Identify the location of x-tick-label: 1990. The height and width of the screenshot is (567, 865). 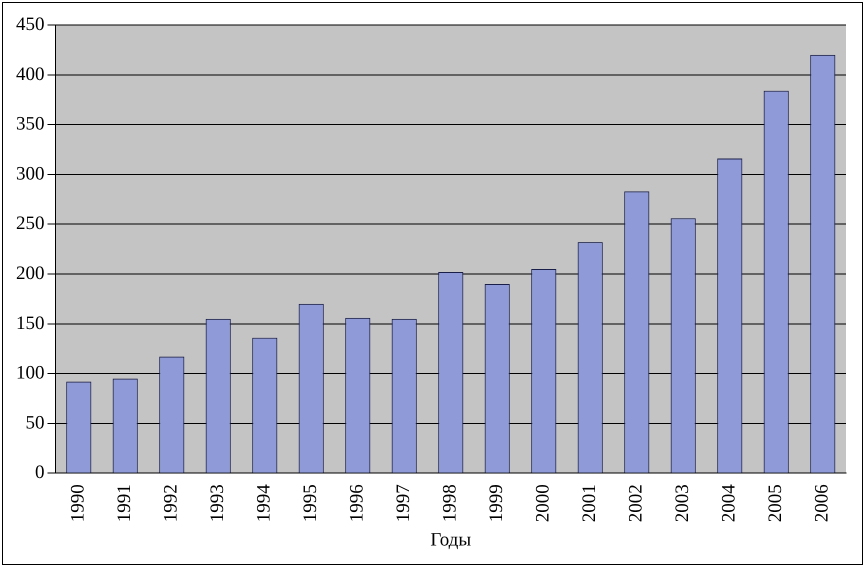
(78, 503).